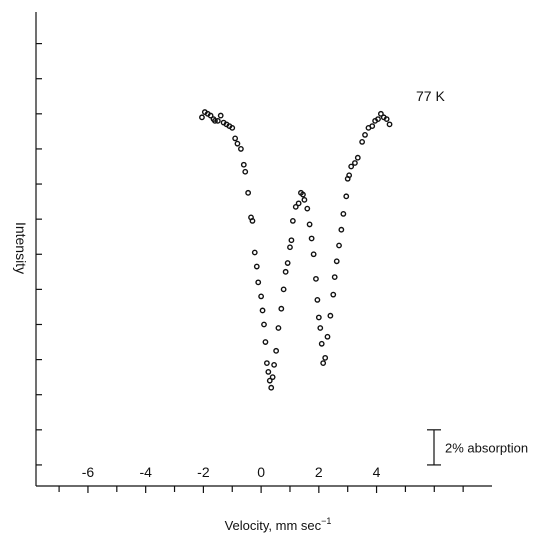  What do you see at coordinates (261, 472) in the screenshot?
I see `x-tick-label: 0` at bounding box center [261, 472].